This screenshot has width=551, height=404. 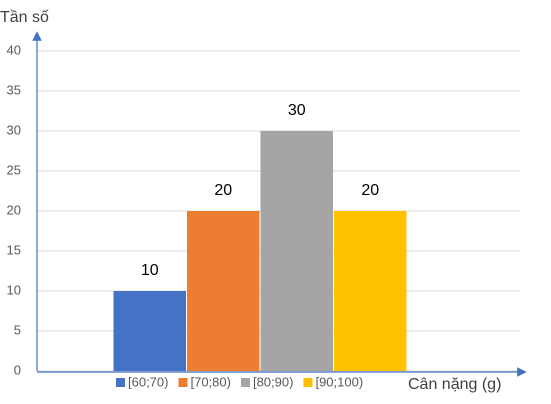 What do you see at coordinates (17, 329) in the screenshot?
I see `y-tick-label: 5` at bounding box center [17, 329].